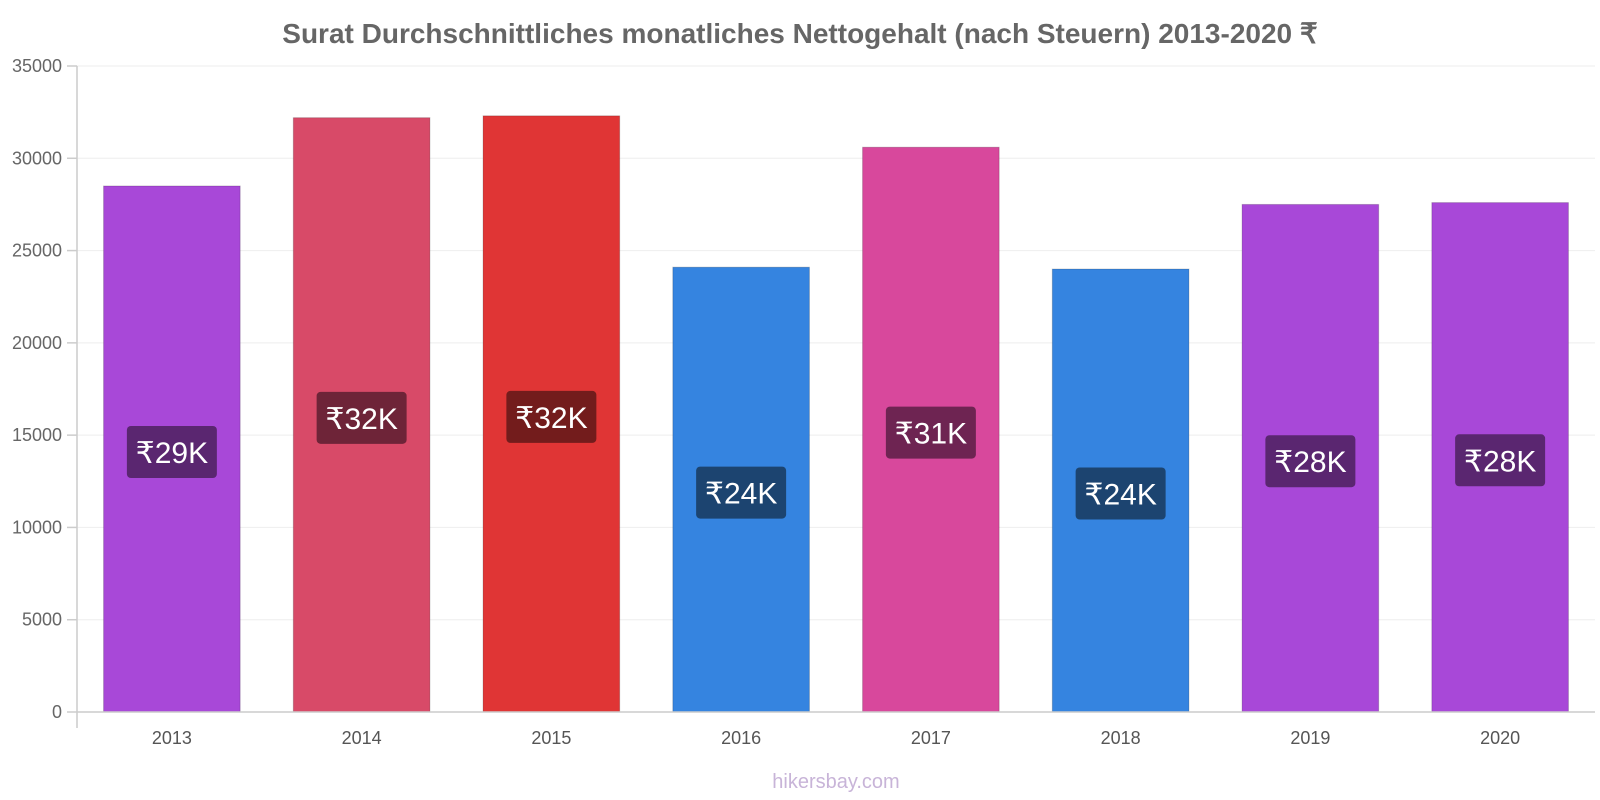 The image size is (1600, 800). I want to click on x-tick-label: 2014, so click(362, 738).